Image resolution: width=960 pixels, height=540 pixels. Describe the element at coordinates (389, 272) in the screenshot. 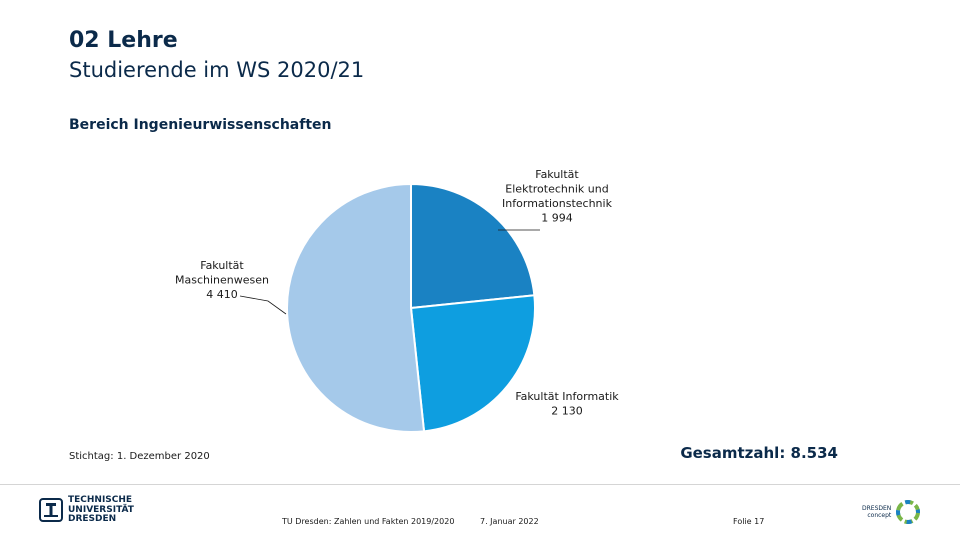

I see `leader-lines` at that location.